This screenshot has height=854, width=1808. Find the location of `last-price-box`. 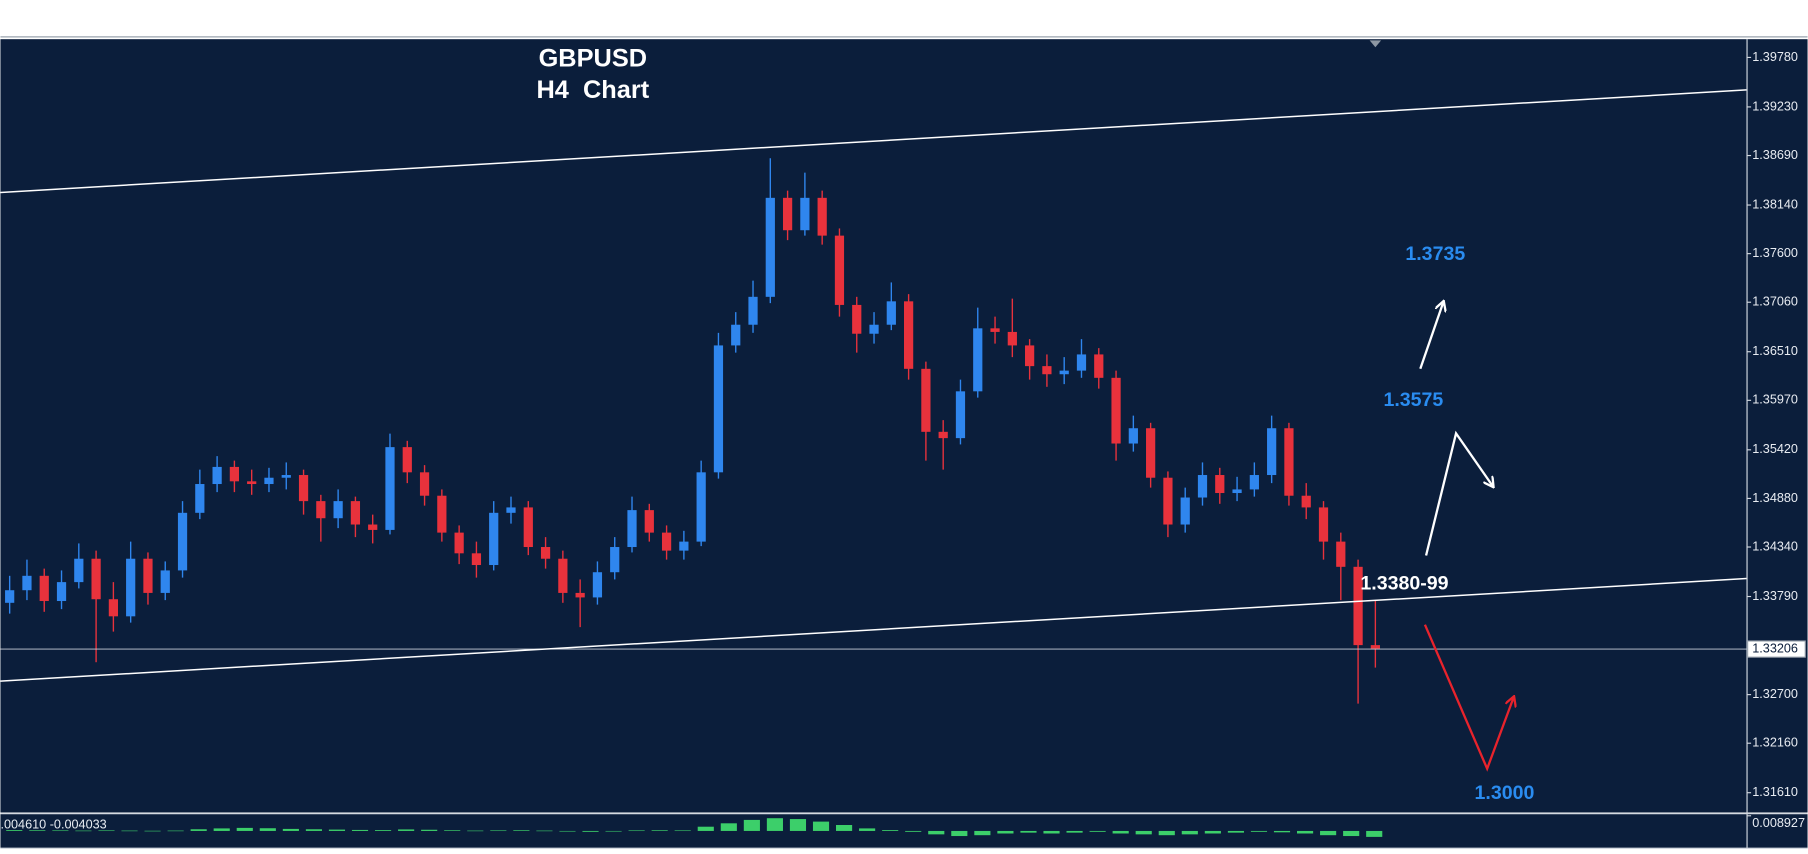

last-price-box is located at coordinates (1776, 649).